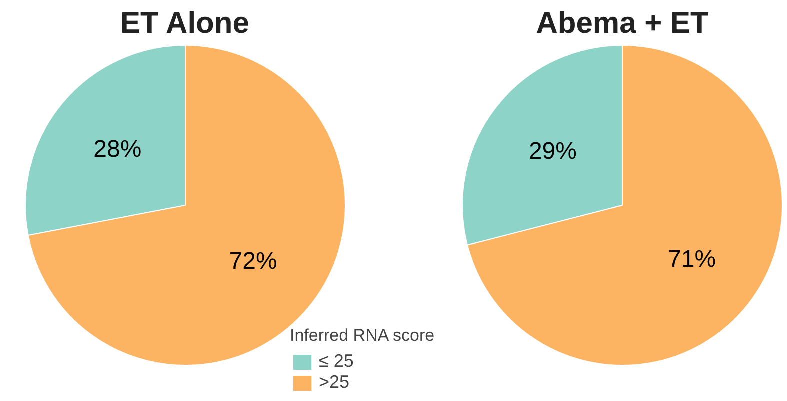  Describe the element at coordinates (362, 336) in the screenshot. I see `legend-title: Inferred RNA score` at that location.